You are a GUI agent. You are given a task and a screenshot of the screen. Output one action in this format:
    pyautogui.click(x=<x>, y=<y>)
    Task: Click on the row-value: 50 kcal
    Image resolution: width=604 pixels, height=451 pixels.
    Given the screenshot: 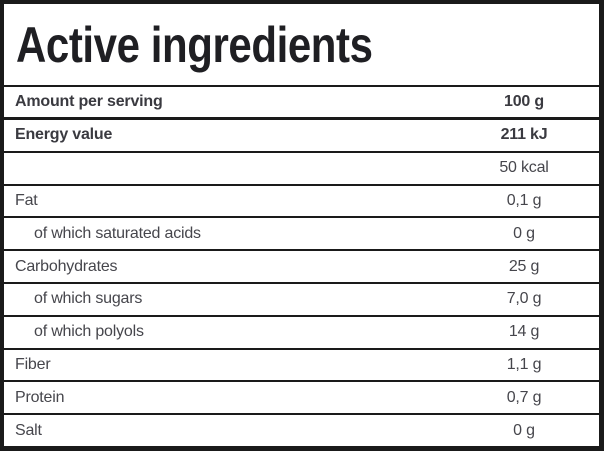 What is the action you would take?
    pyautogui.click(x=524, y=168)
    